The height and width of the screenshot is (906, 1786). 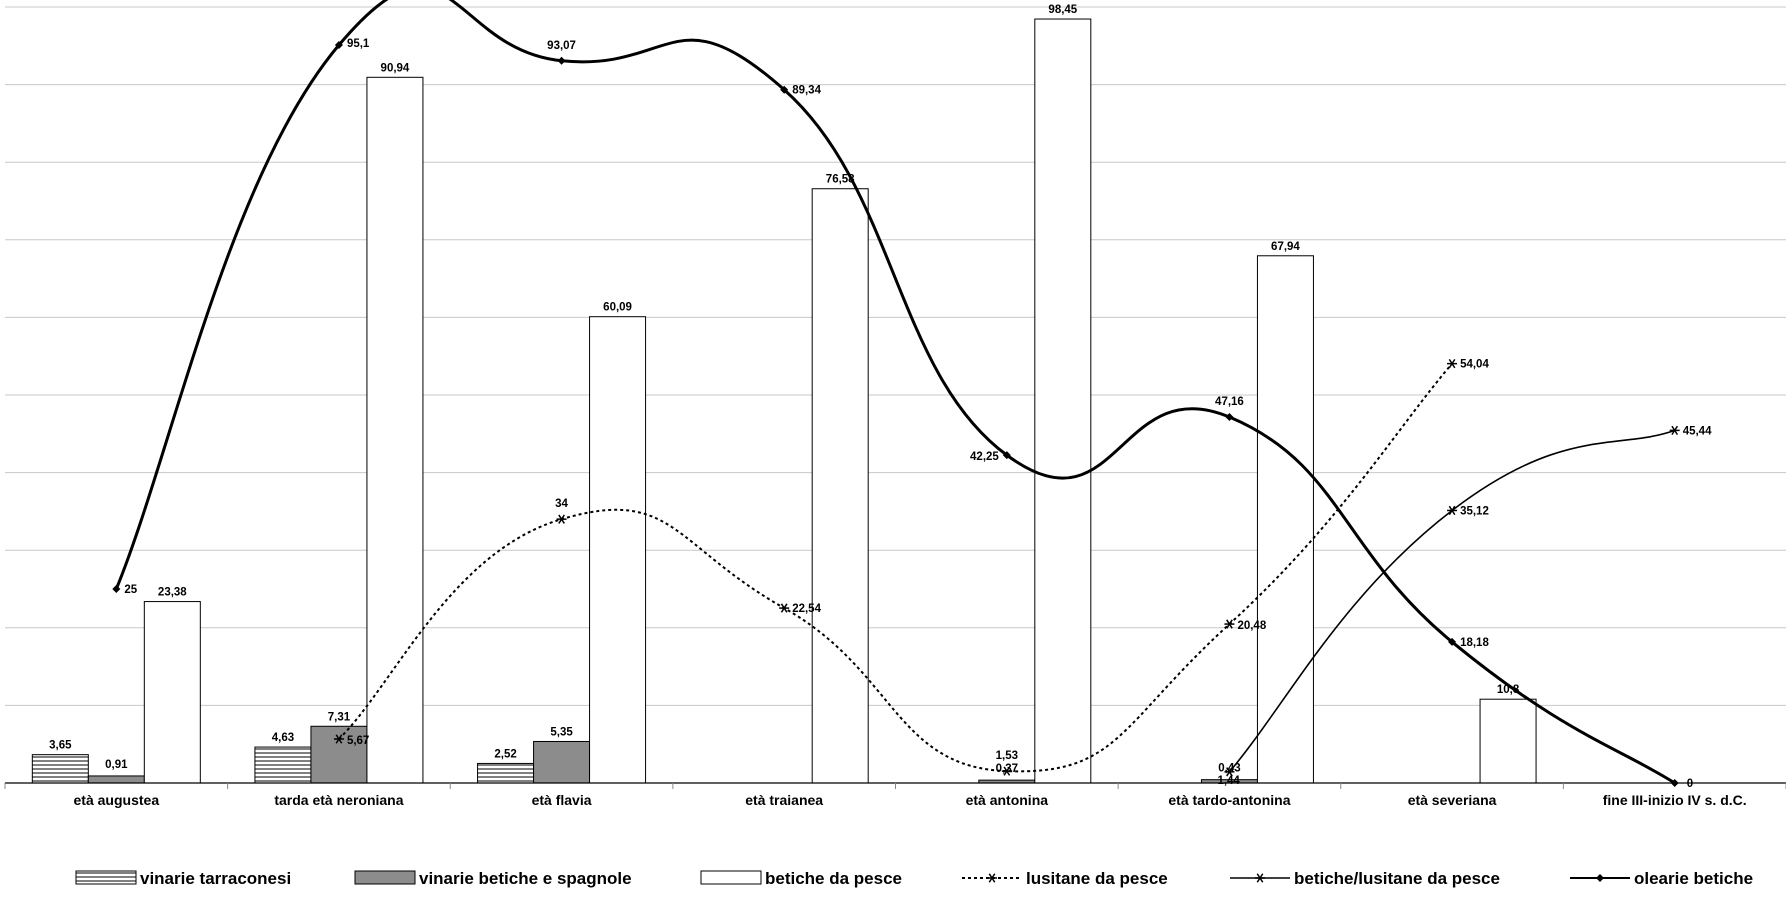 I want to click on line-value-label: 18,18, so click(x=1474, y=643).